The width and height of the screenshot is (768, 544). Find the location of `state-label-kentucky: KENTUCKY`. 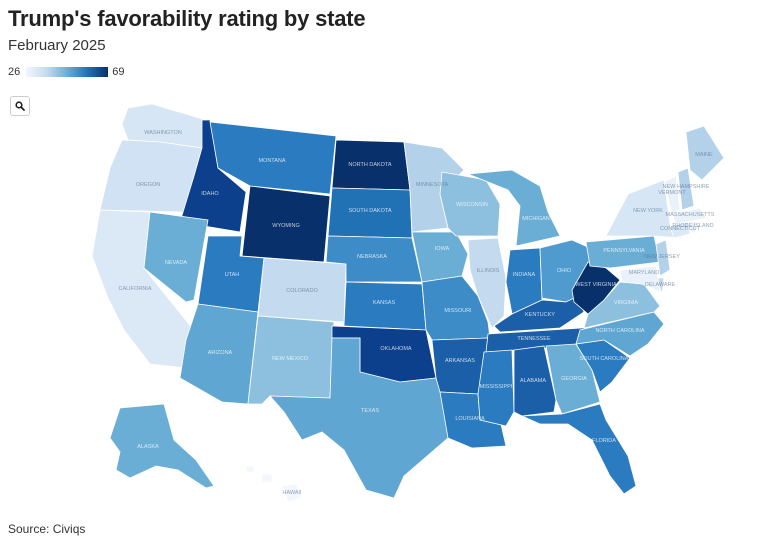

state-label-kentucky: KENTUCKY is located at coordinates (540, 315).